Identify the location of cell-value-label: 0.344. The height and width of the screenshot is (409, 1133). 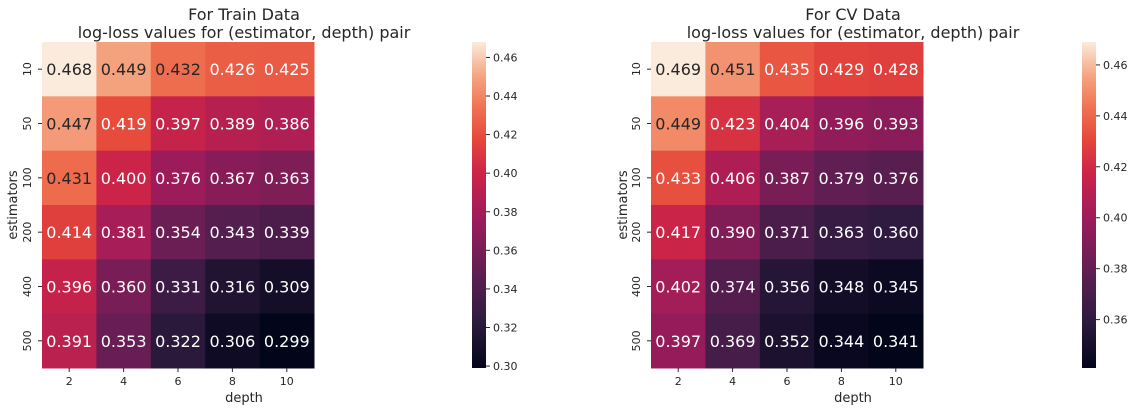
(841, 341).